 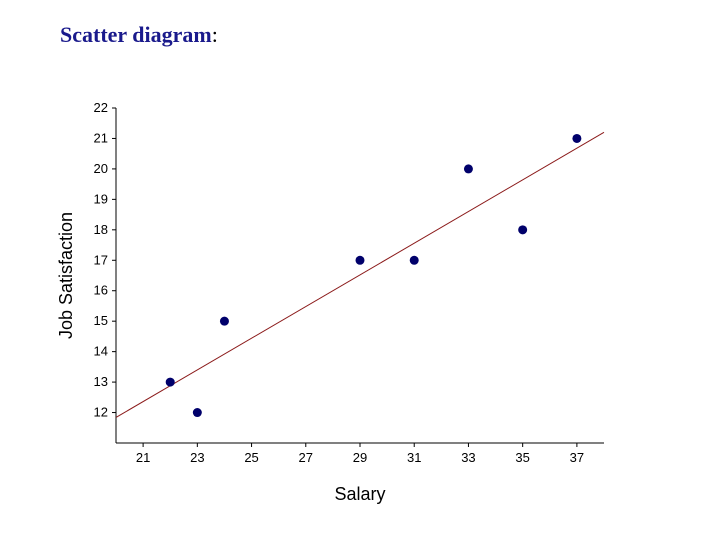 What do you see at coordinates (101, 168) in the screenshot?
I see `y-tick-label: 20` at bounding box center [101, 168].